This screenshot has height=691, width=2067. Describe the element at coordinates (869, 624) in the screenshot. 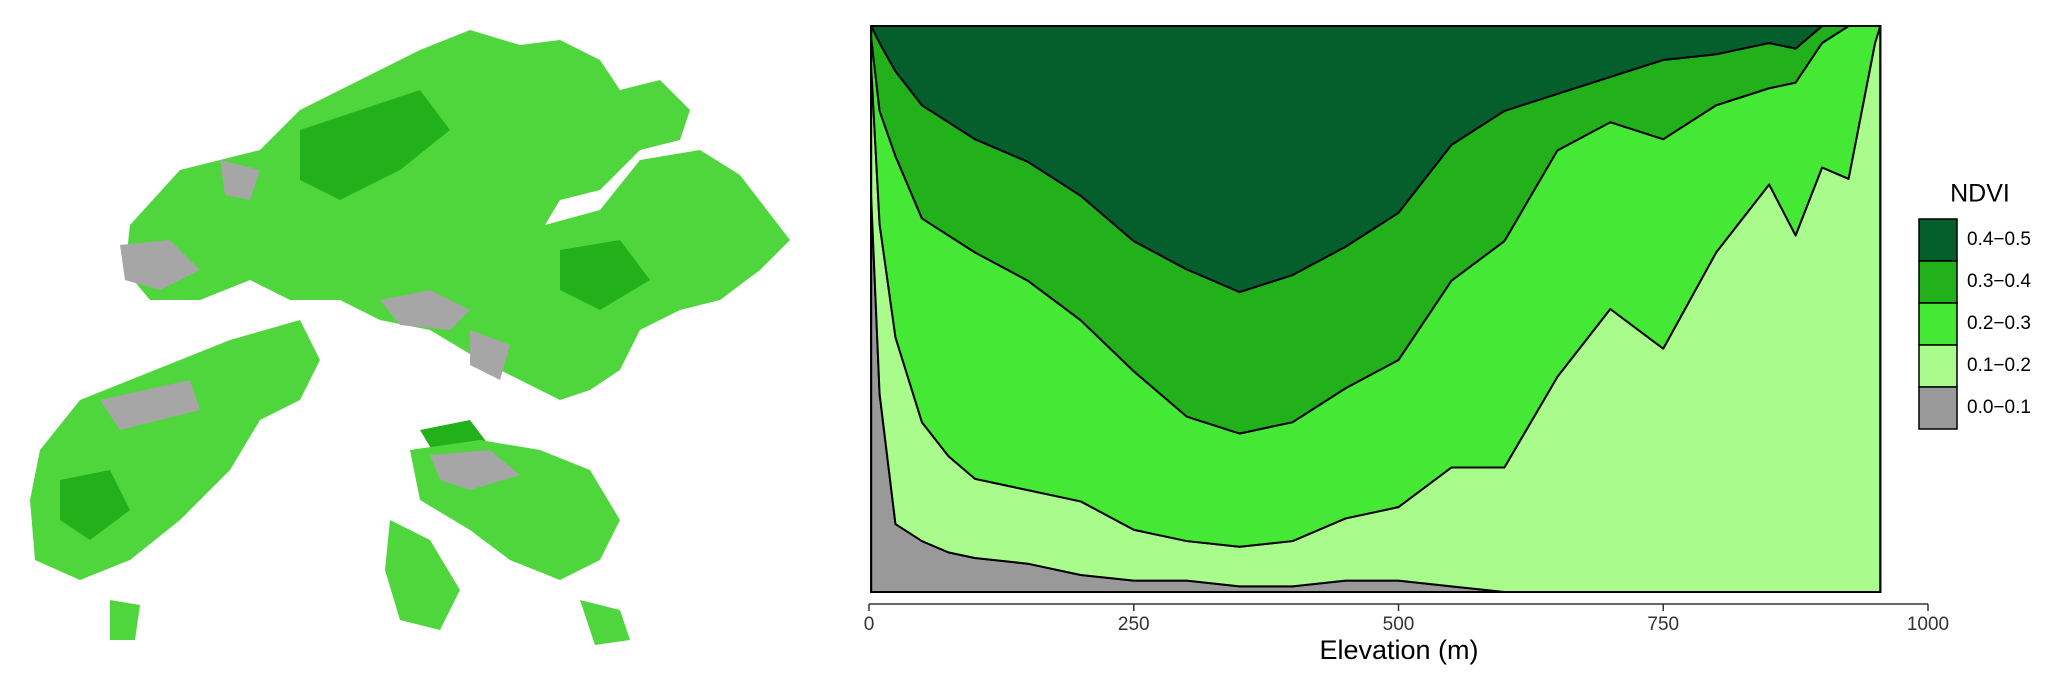

I see `x-tick-label: 0` at that location.